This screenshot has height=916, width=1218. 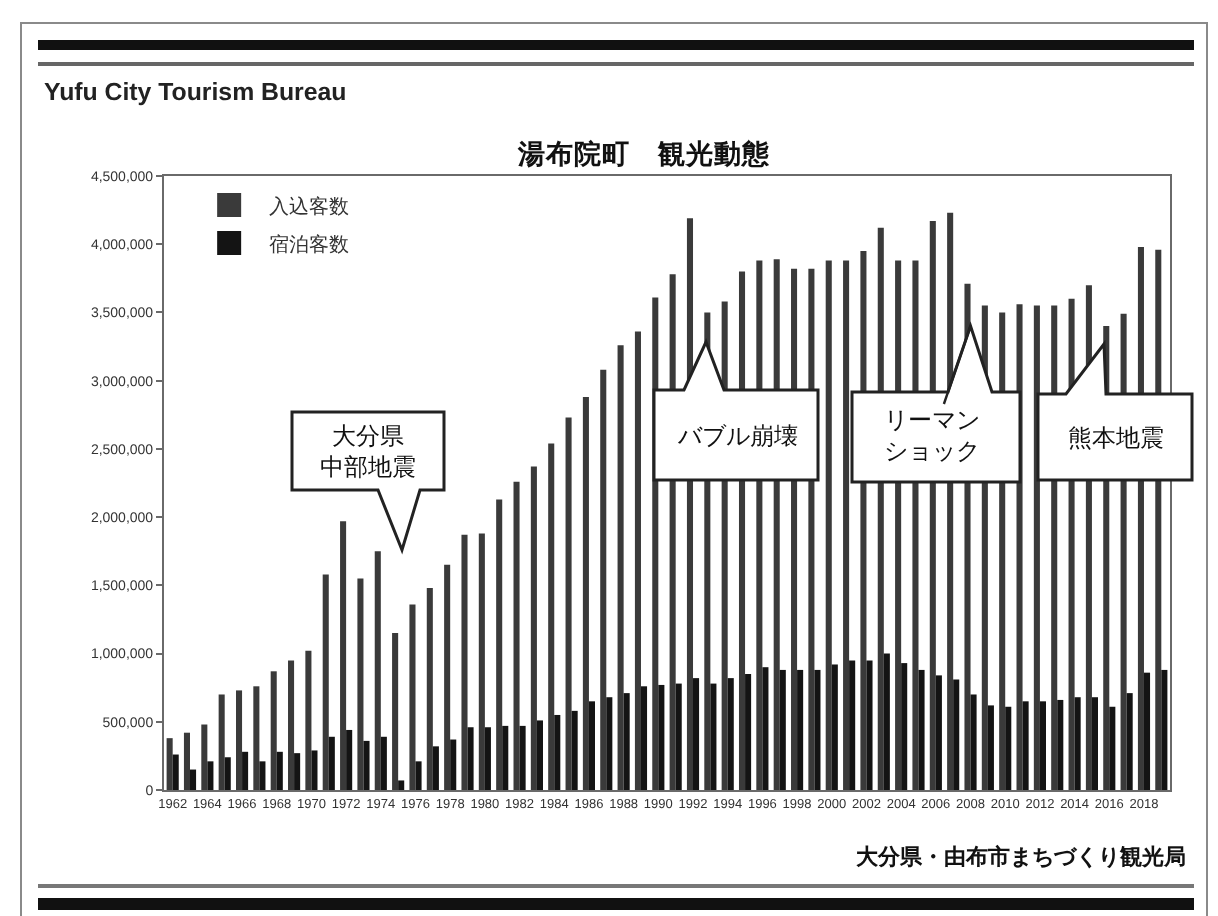 What do you see at coordinates (932, 436) in the screenshot?
I see `annotation: リーマンショック` at bounding box center [932, 436].